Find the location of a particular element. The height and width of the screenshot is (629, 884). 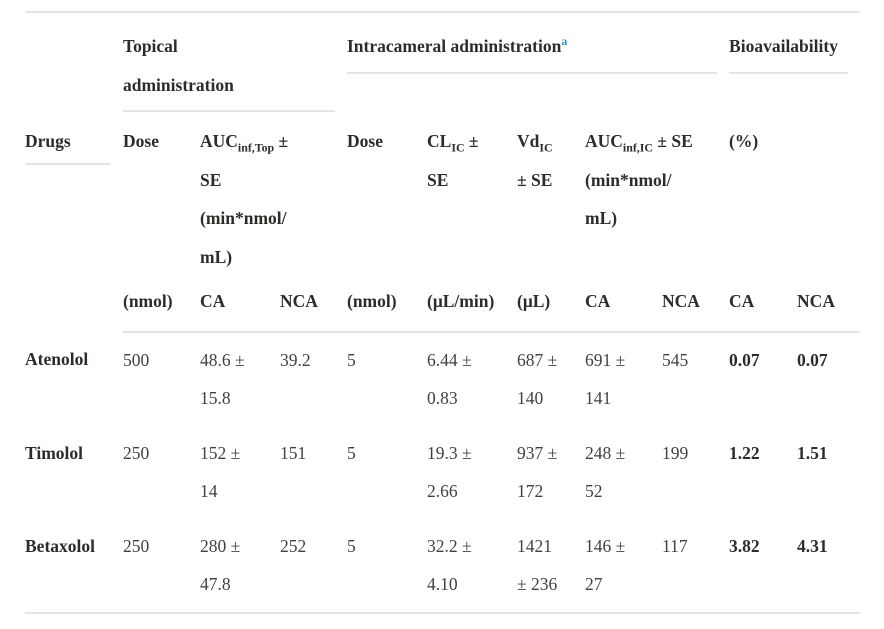

group-header-topical: Topical administration is located at coordinates (235, 62).